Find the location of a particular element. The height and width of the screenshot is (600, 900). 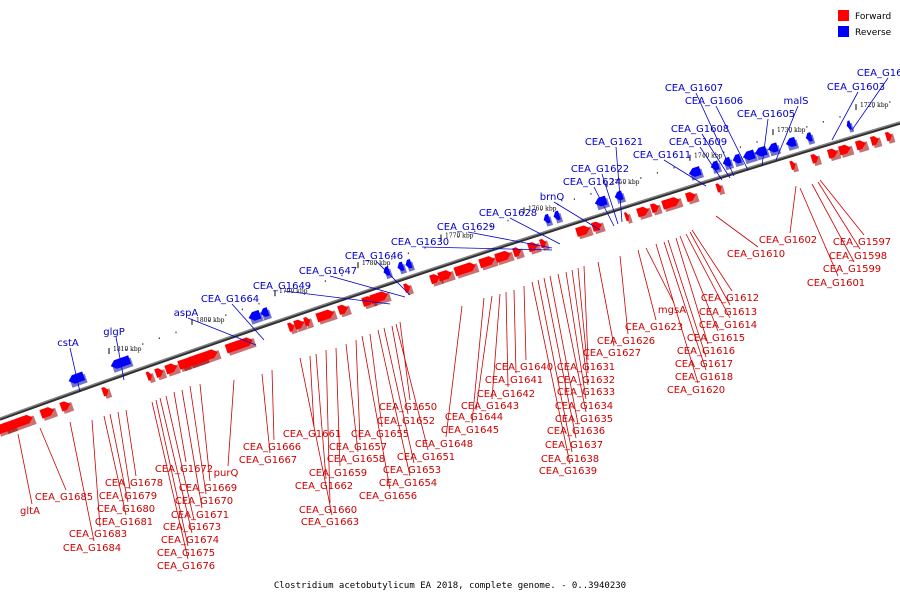

gene-label: CEA_G1641 is located at coordinates (514, 380).